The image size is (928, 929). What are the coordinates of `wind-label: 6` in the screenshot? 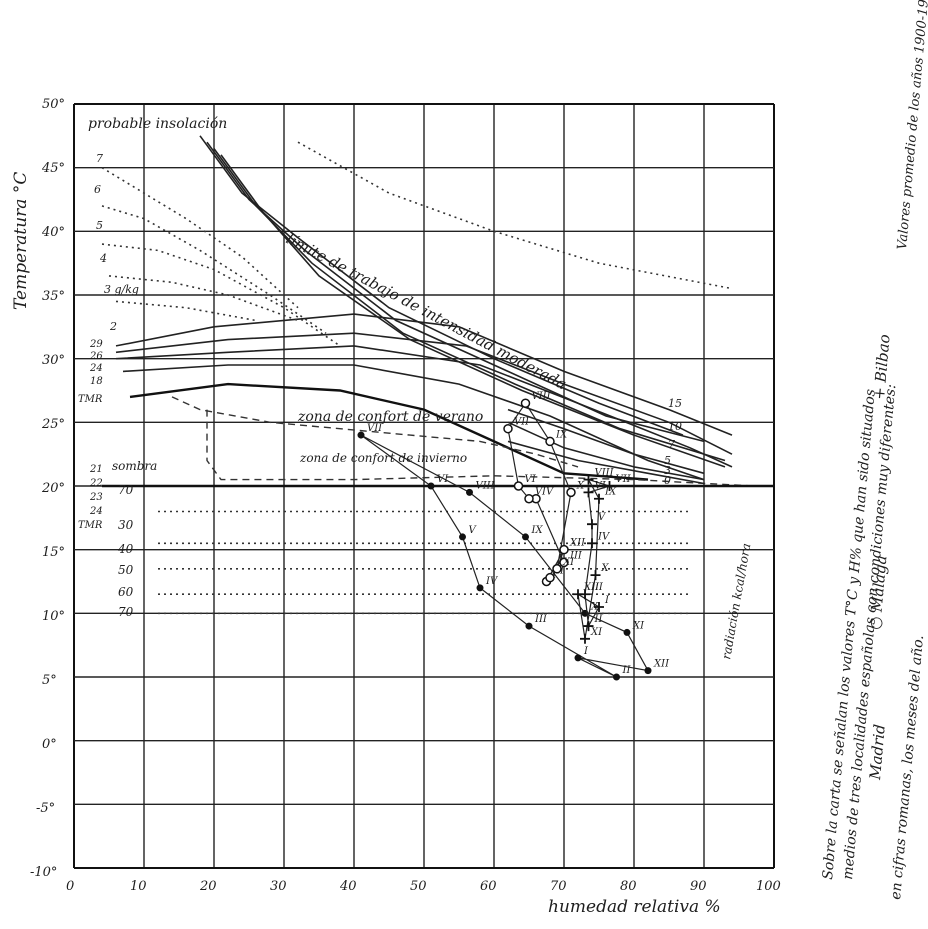 It's located at (97, 189).